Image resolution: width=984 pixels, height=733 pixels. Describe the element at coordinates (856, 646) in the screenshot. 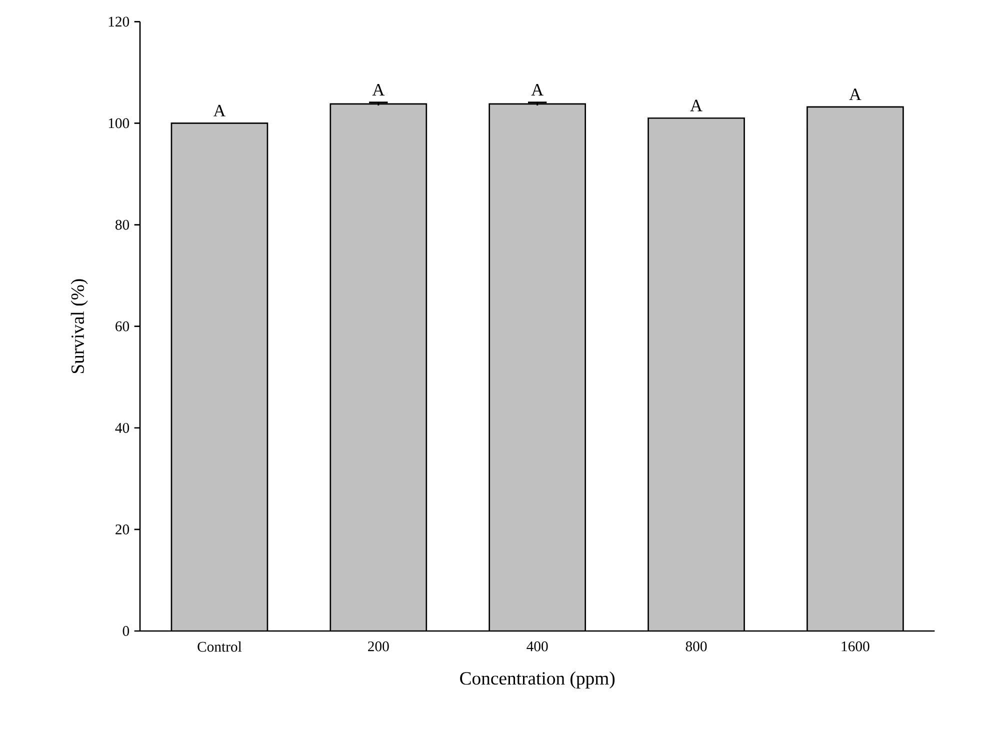

I see `x-tick-label: 1600` at that location.